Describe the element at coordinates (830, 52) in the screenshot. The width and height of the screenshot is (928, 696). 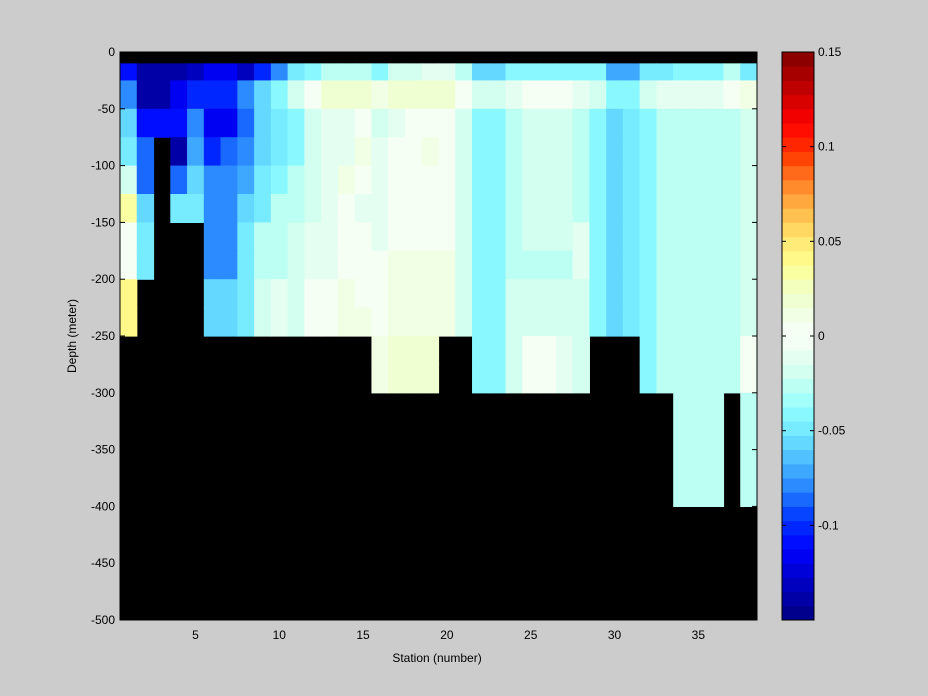
I see `colorbar-tick-label: 0.15` at that location.